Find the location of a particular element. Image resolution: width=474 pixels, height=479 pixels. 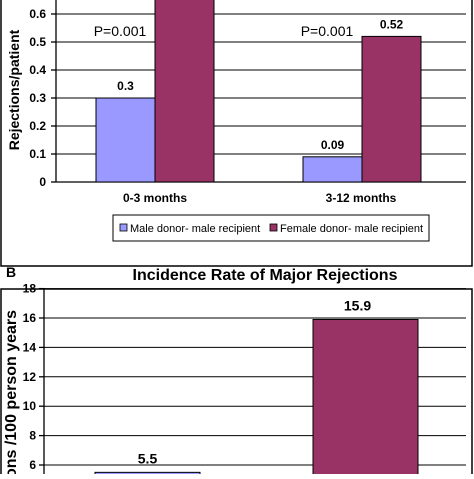

panel-a-y-axis-title: Rejections/patient is located at coordinates (14, 89).